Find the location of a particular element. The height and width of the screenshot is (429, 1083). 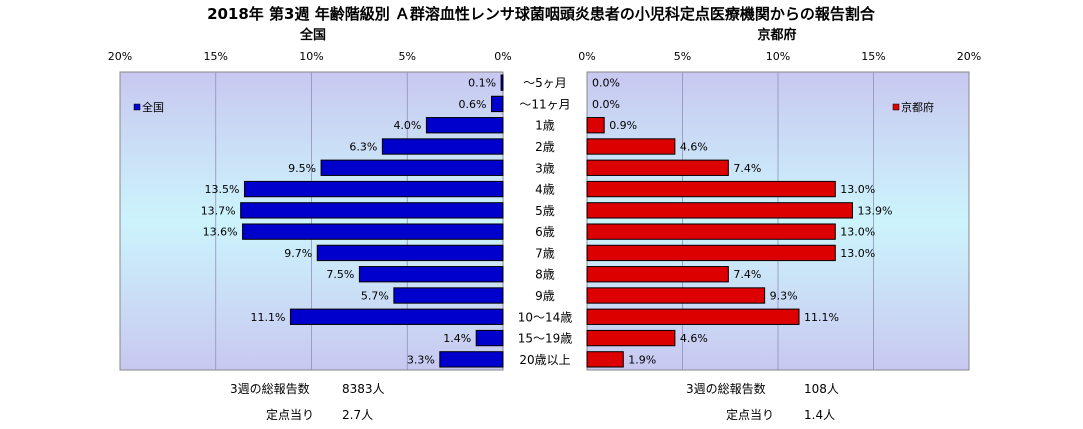

left-tick-label: 5% is located at coordinates (407, 56).